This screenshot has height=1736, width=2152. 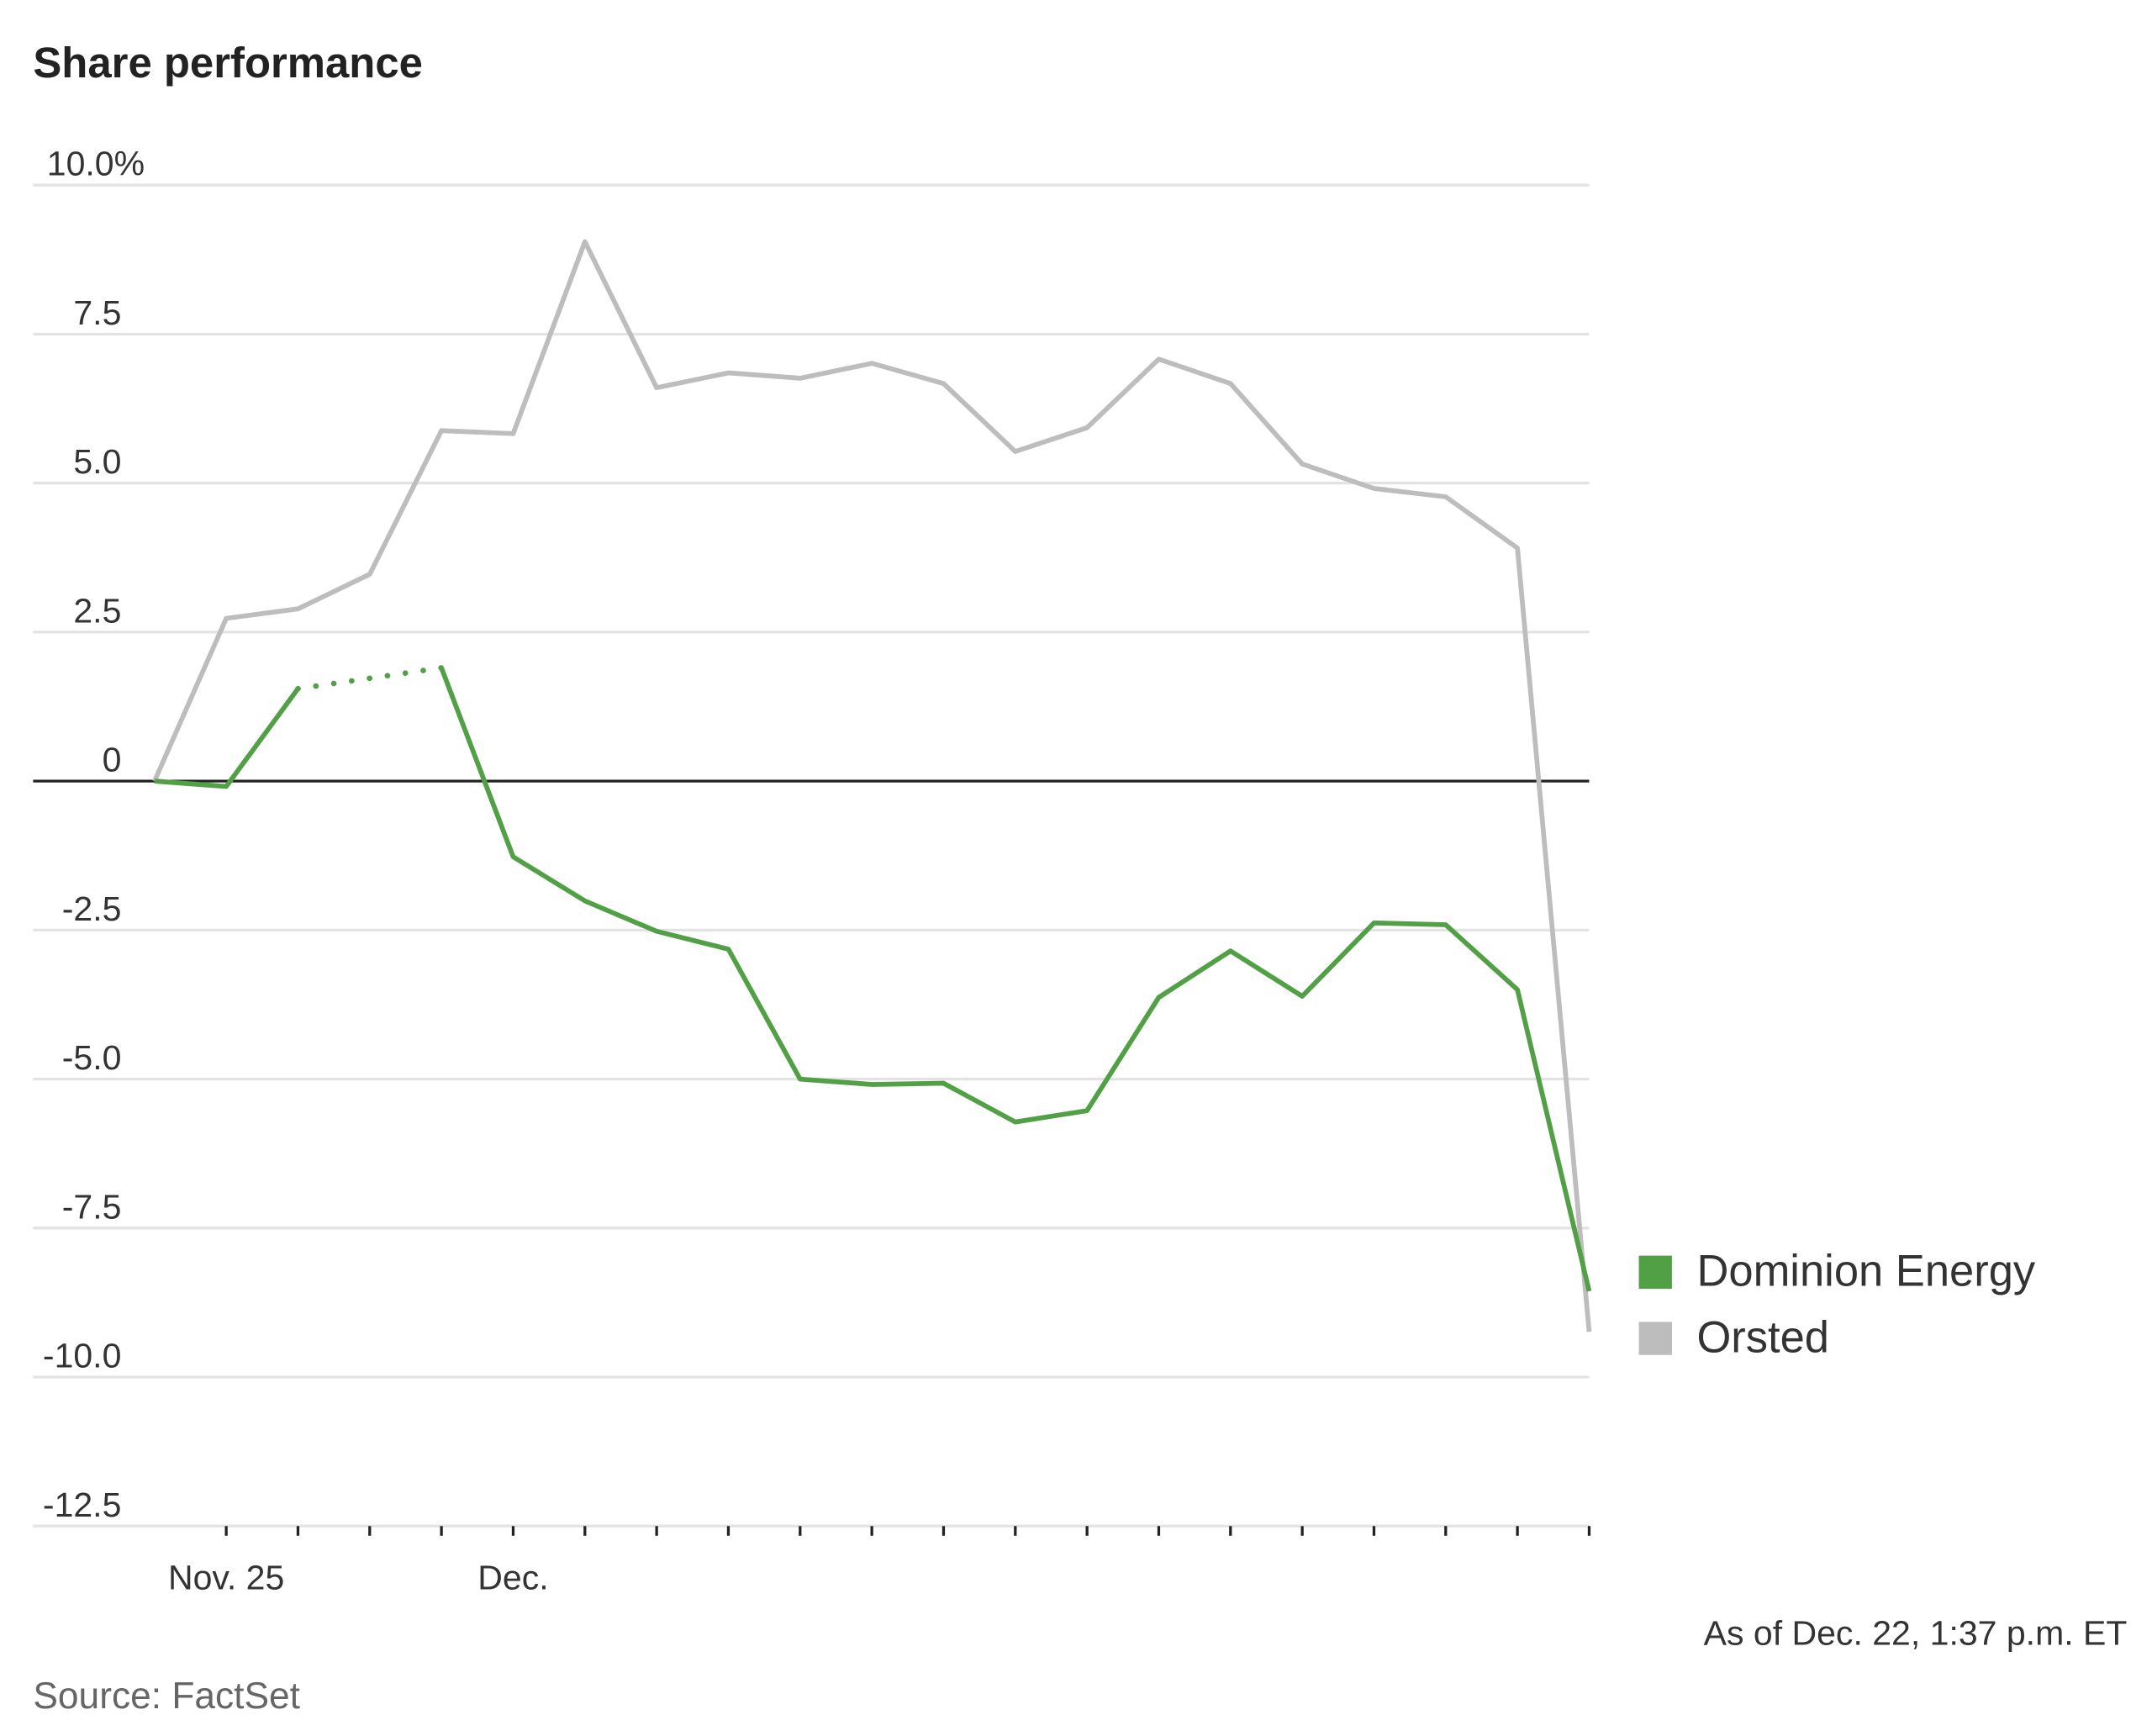 I want to click on legend-label-dominion: Dominion Energy, so click(x=1866, y=1271).